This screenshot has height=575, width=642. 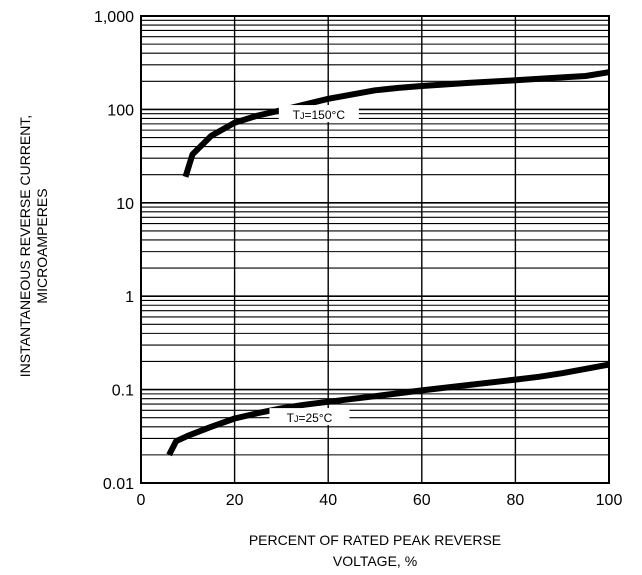 I want to click on series-label: TJ=150°C, so click(x=319, y=115).